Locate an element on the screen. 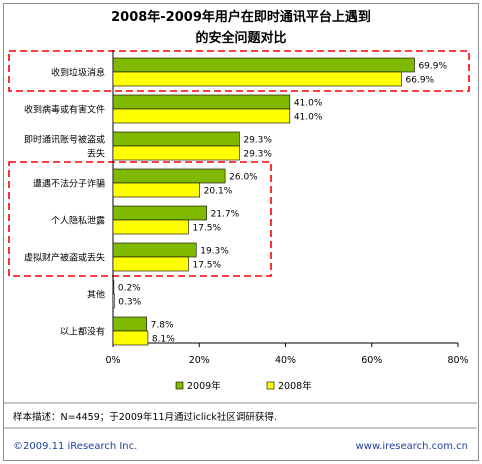 The image size is (482, 464). value-label-2008-0: 66.9% is located at coordinates (420, 81).